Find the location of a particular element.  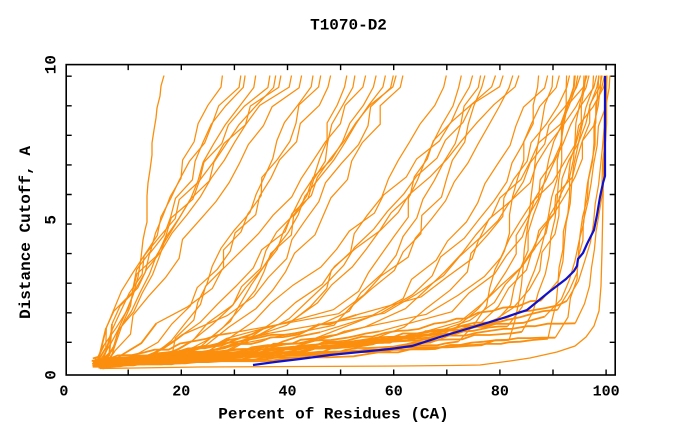

svg-text: 80 is located at coordinates (500, 392).